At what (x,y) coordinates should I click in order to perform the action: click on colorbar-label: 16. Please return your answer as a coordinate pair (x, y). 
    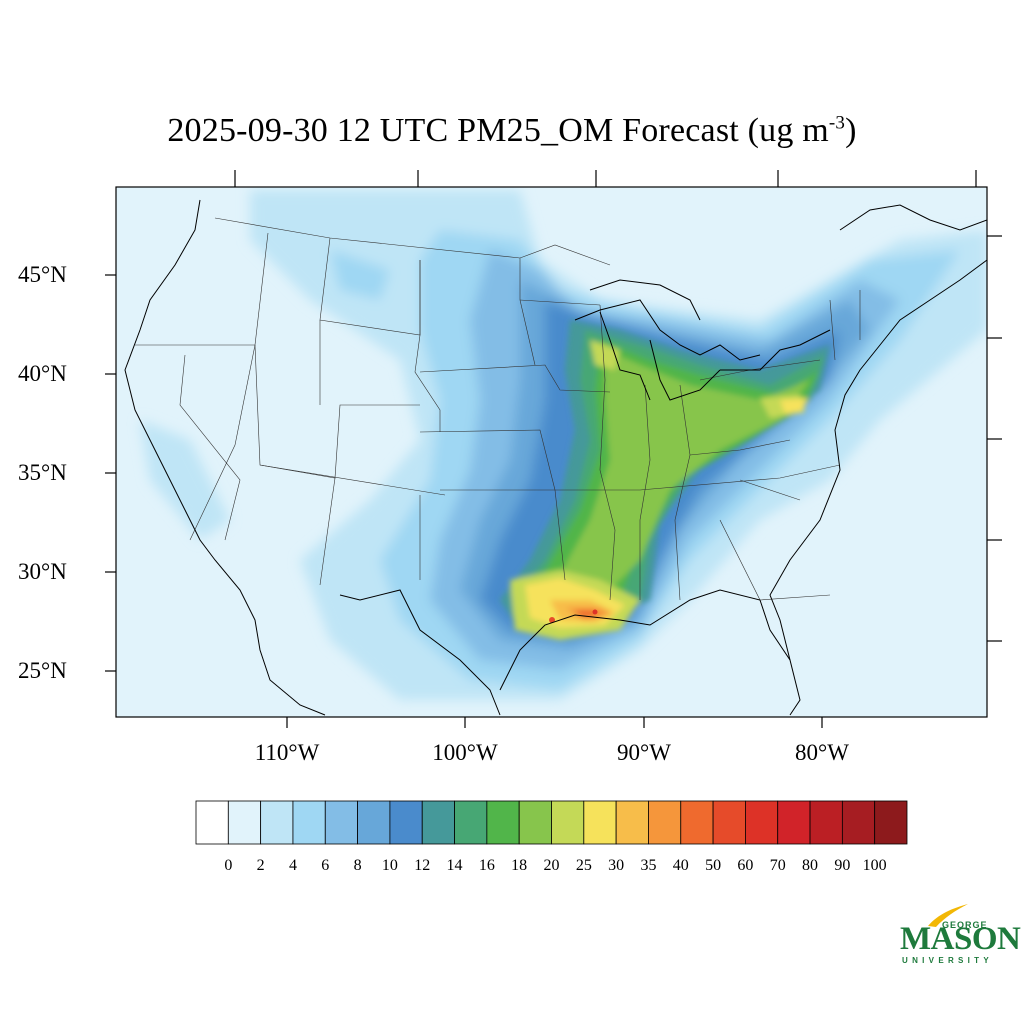
    Looking at the image, I should click on (486, 865).